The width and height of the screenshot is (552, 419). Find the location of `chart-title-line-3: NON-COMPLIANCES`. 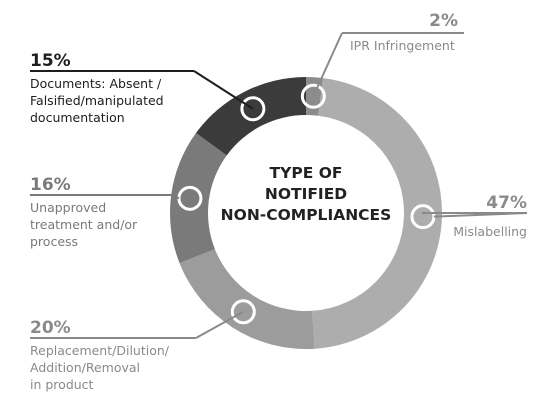

chart-title-line-3: NON-COMPLIANCES is located at coordinates (306, 215).